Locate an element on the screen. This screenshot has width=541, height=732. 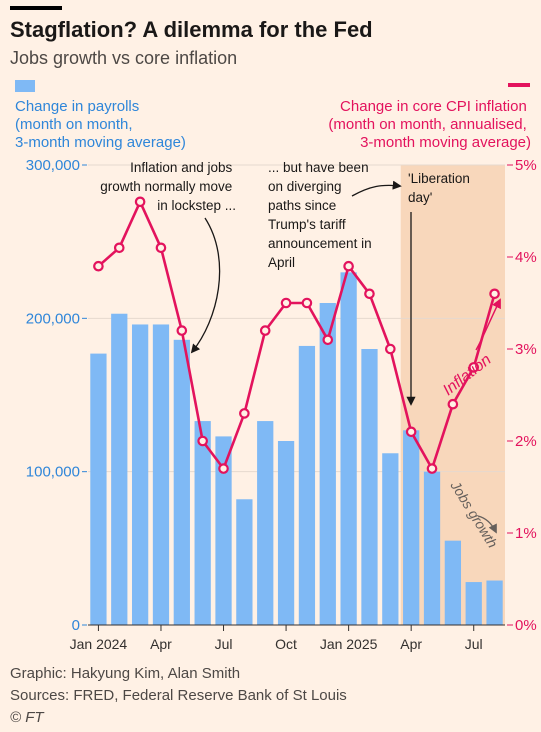
footer-copyright: © FT is located at coordinates (27, 717).